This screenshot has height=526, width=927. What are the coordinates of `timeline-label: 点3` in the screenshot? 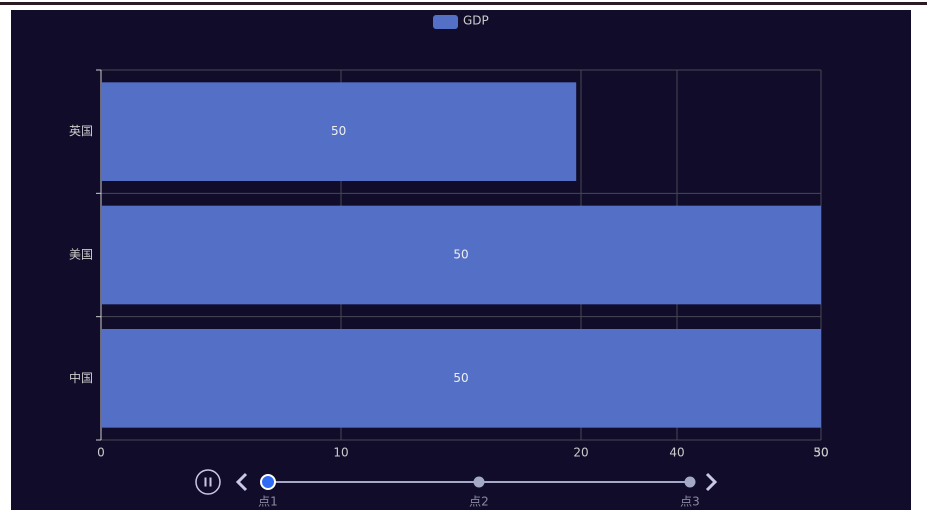 It's located at (690, 502).